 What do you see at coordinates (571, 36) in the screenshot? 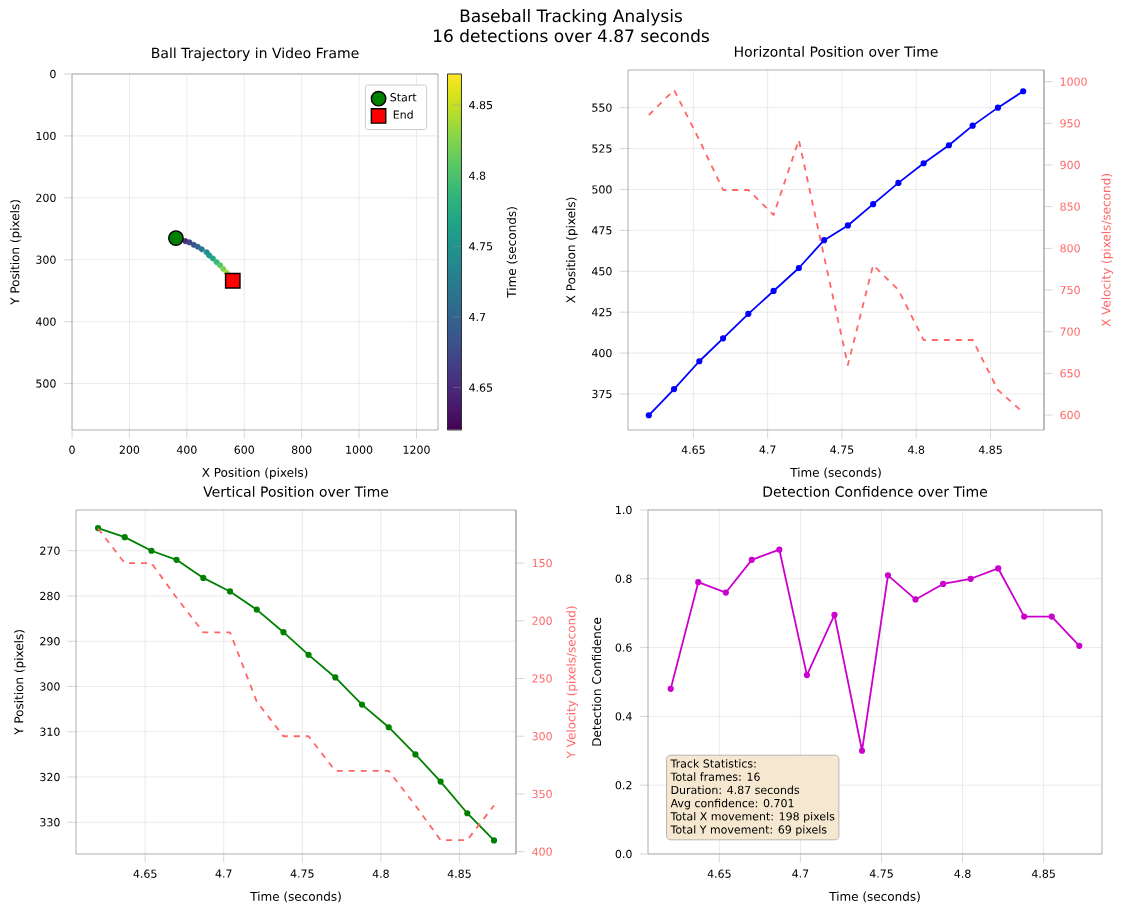
I see `text: 16 detections over 4.87 seconds` at bounding box center [571, 36].